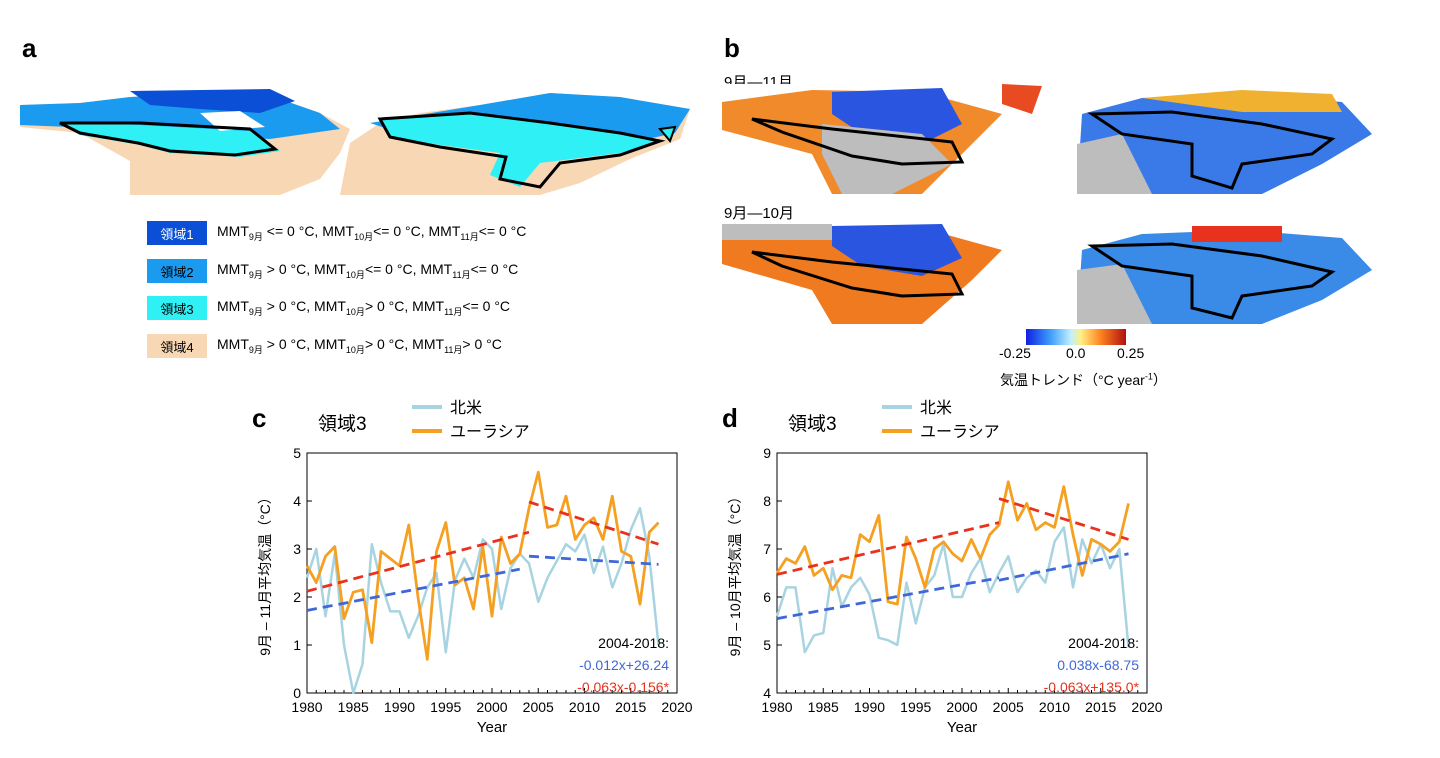 This screenshot has height=758, width=1440. I want to click on ytick-label-d-7: 7, so click(767, 549).